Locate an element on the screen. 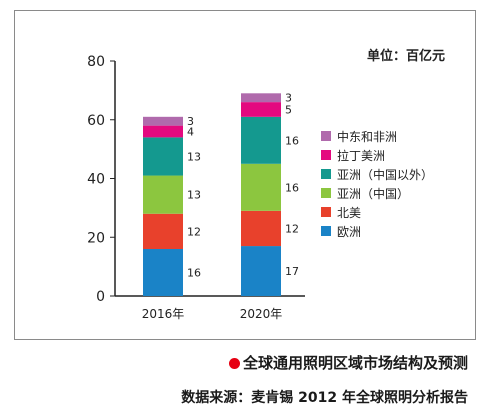  chart-caption: 全球通用照明区域市场结构及预测 is located at coordinates (348, 362).